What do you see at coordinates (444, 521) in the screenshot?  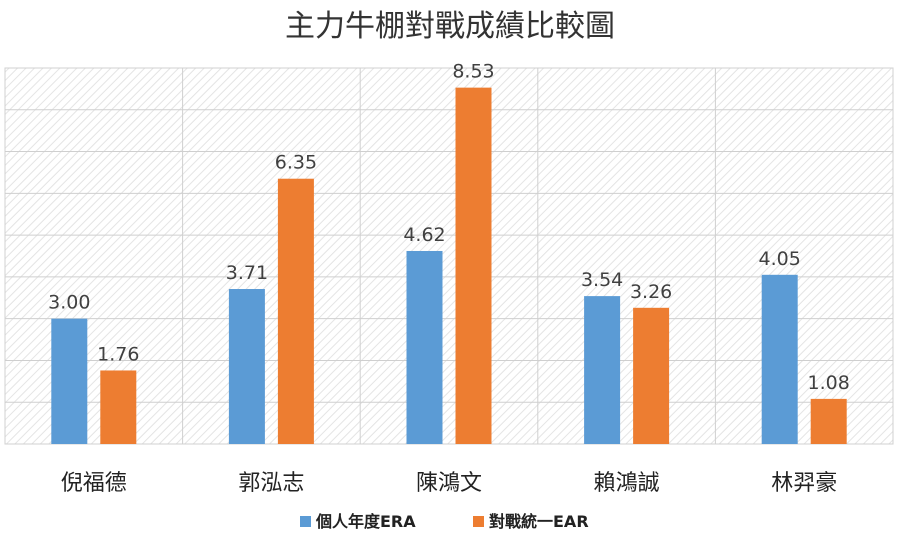 I see `legend: 個人年度ERA 對戰統一EAR` at bounding box center [444, 521].